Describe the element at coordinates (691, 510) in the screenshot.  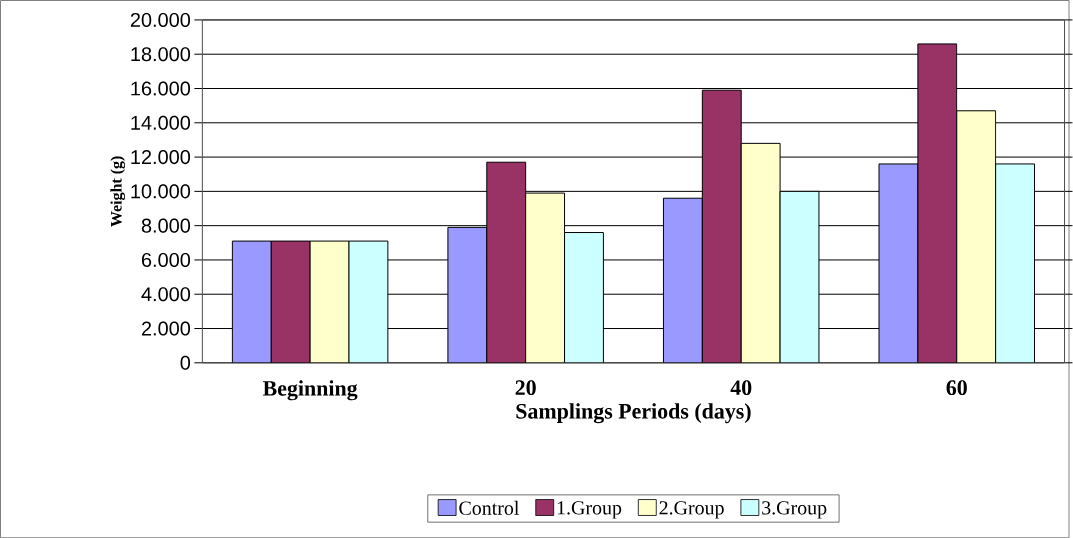
I see `legend-label: 2.Group` at that location.